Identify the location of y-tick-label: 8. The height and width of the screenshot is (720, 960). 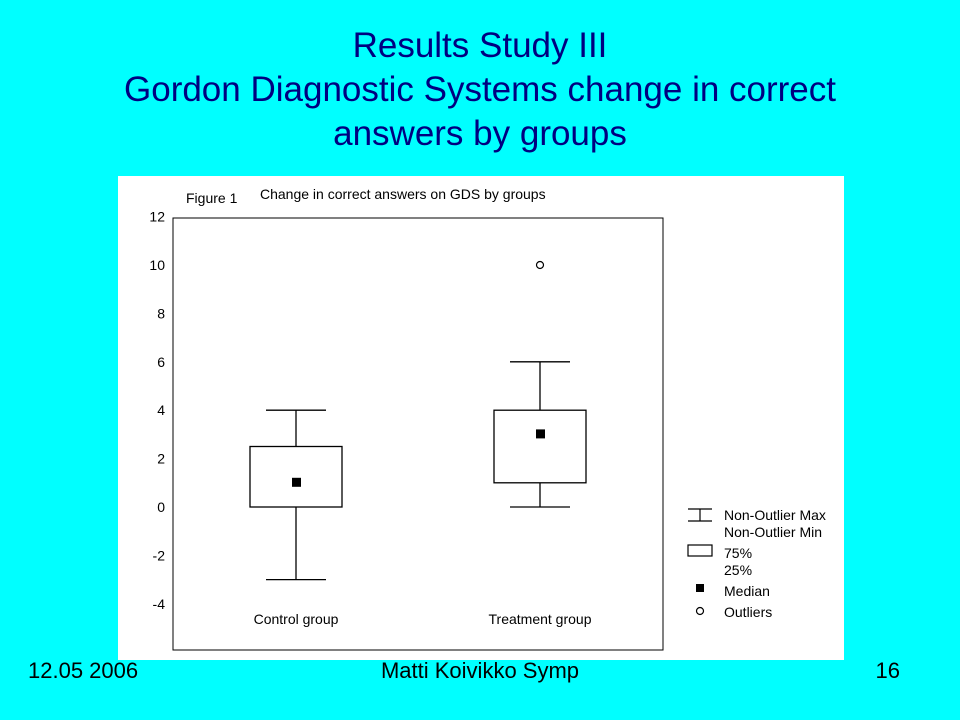
(161, 313).